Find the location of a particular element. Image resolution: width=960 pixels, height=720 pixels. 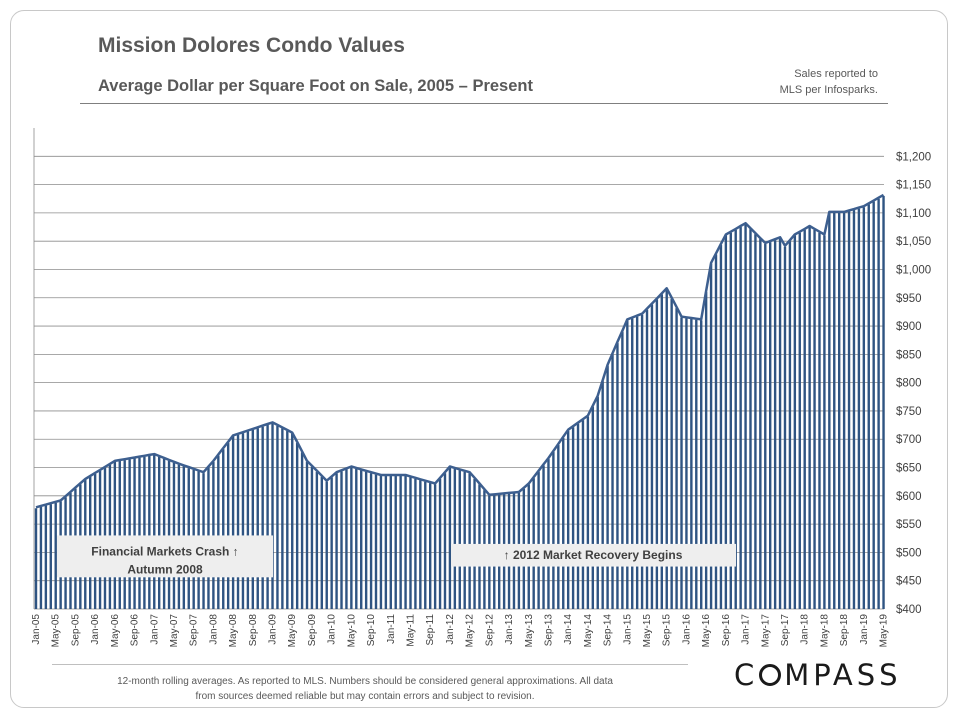

y-tick-label: $850 is located at coordinates (909, 355).